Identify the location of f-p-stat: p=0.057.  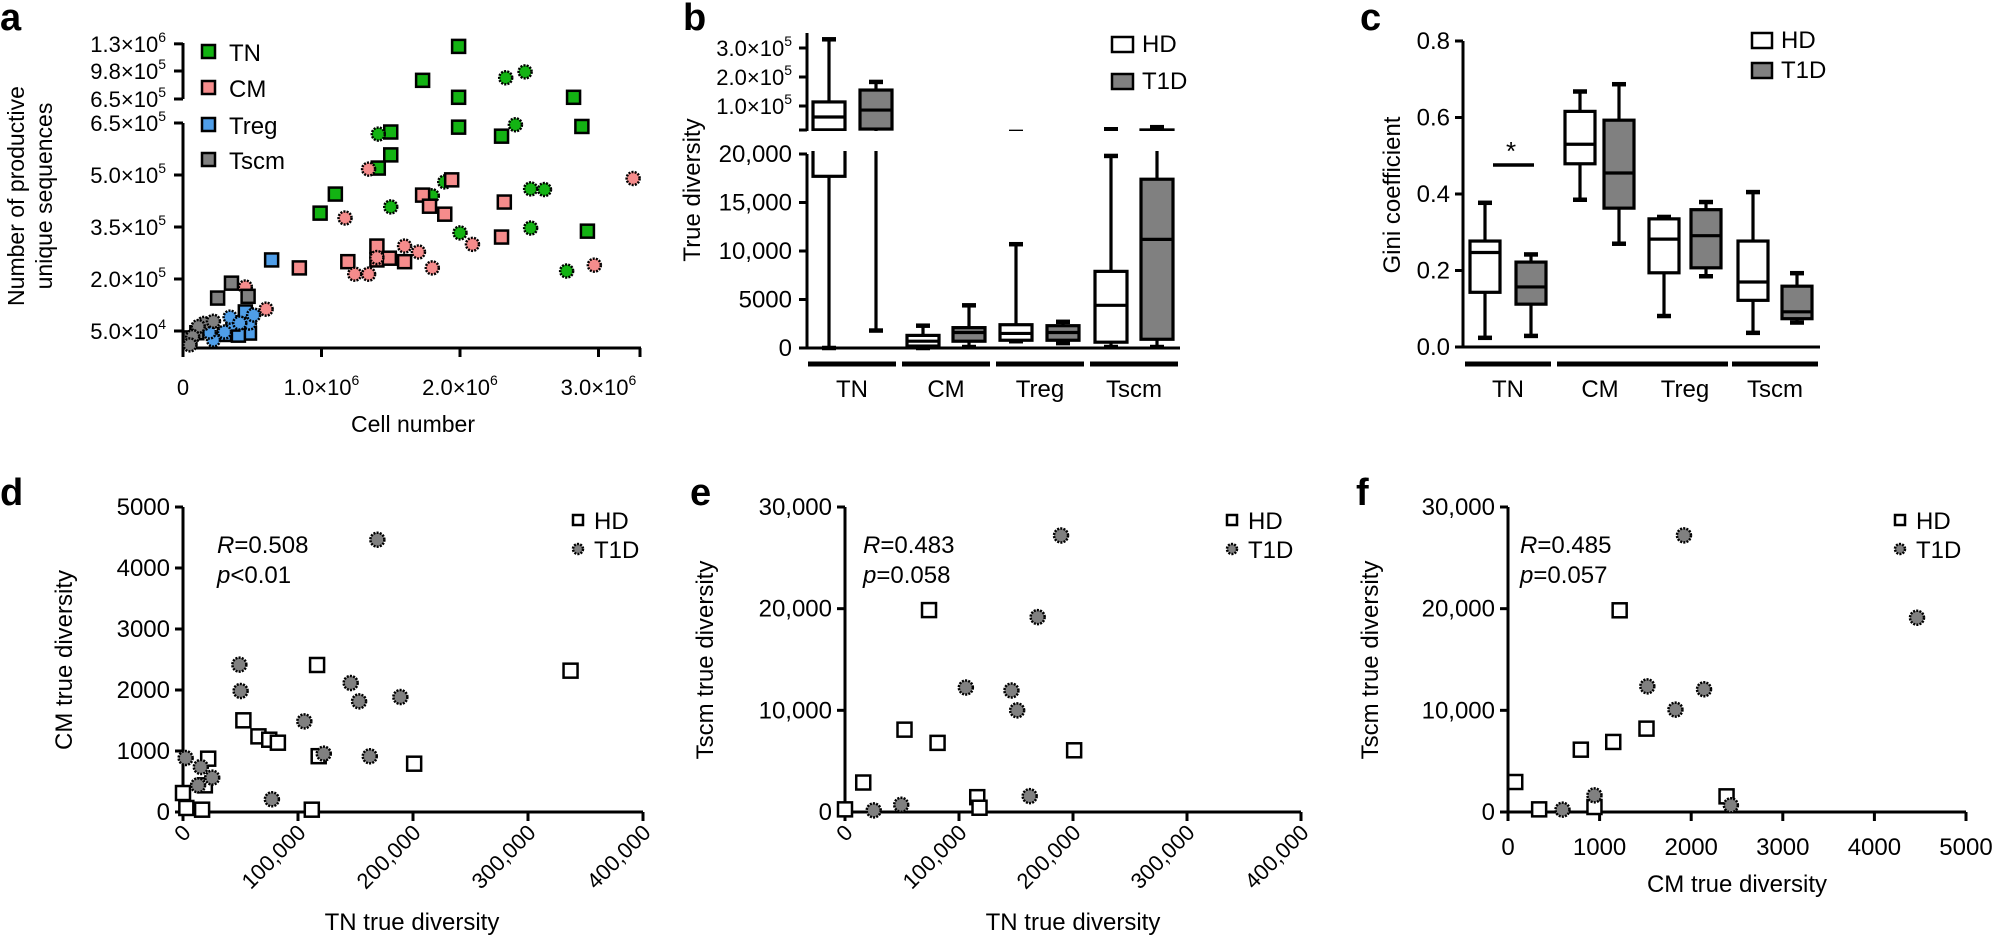
(1563, 575).